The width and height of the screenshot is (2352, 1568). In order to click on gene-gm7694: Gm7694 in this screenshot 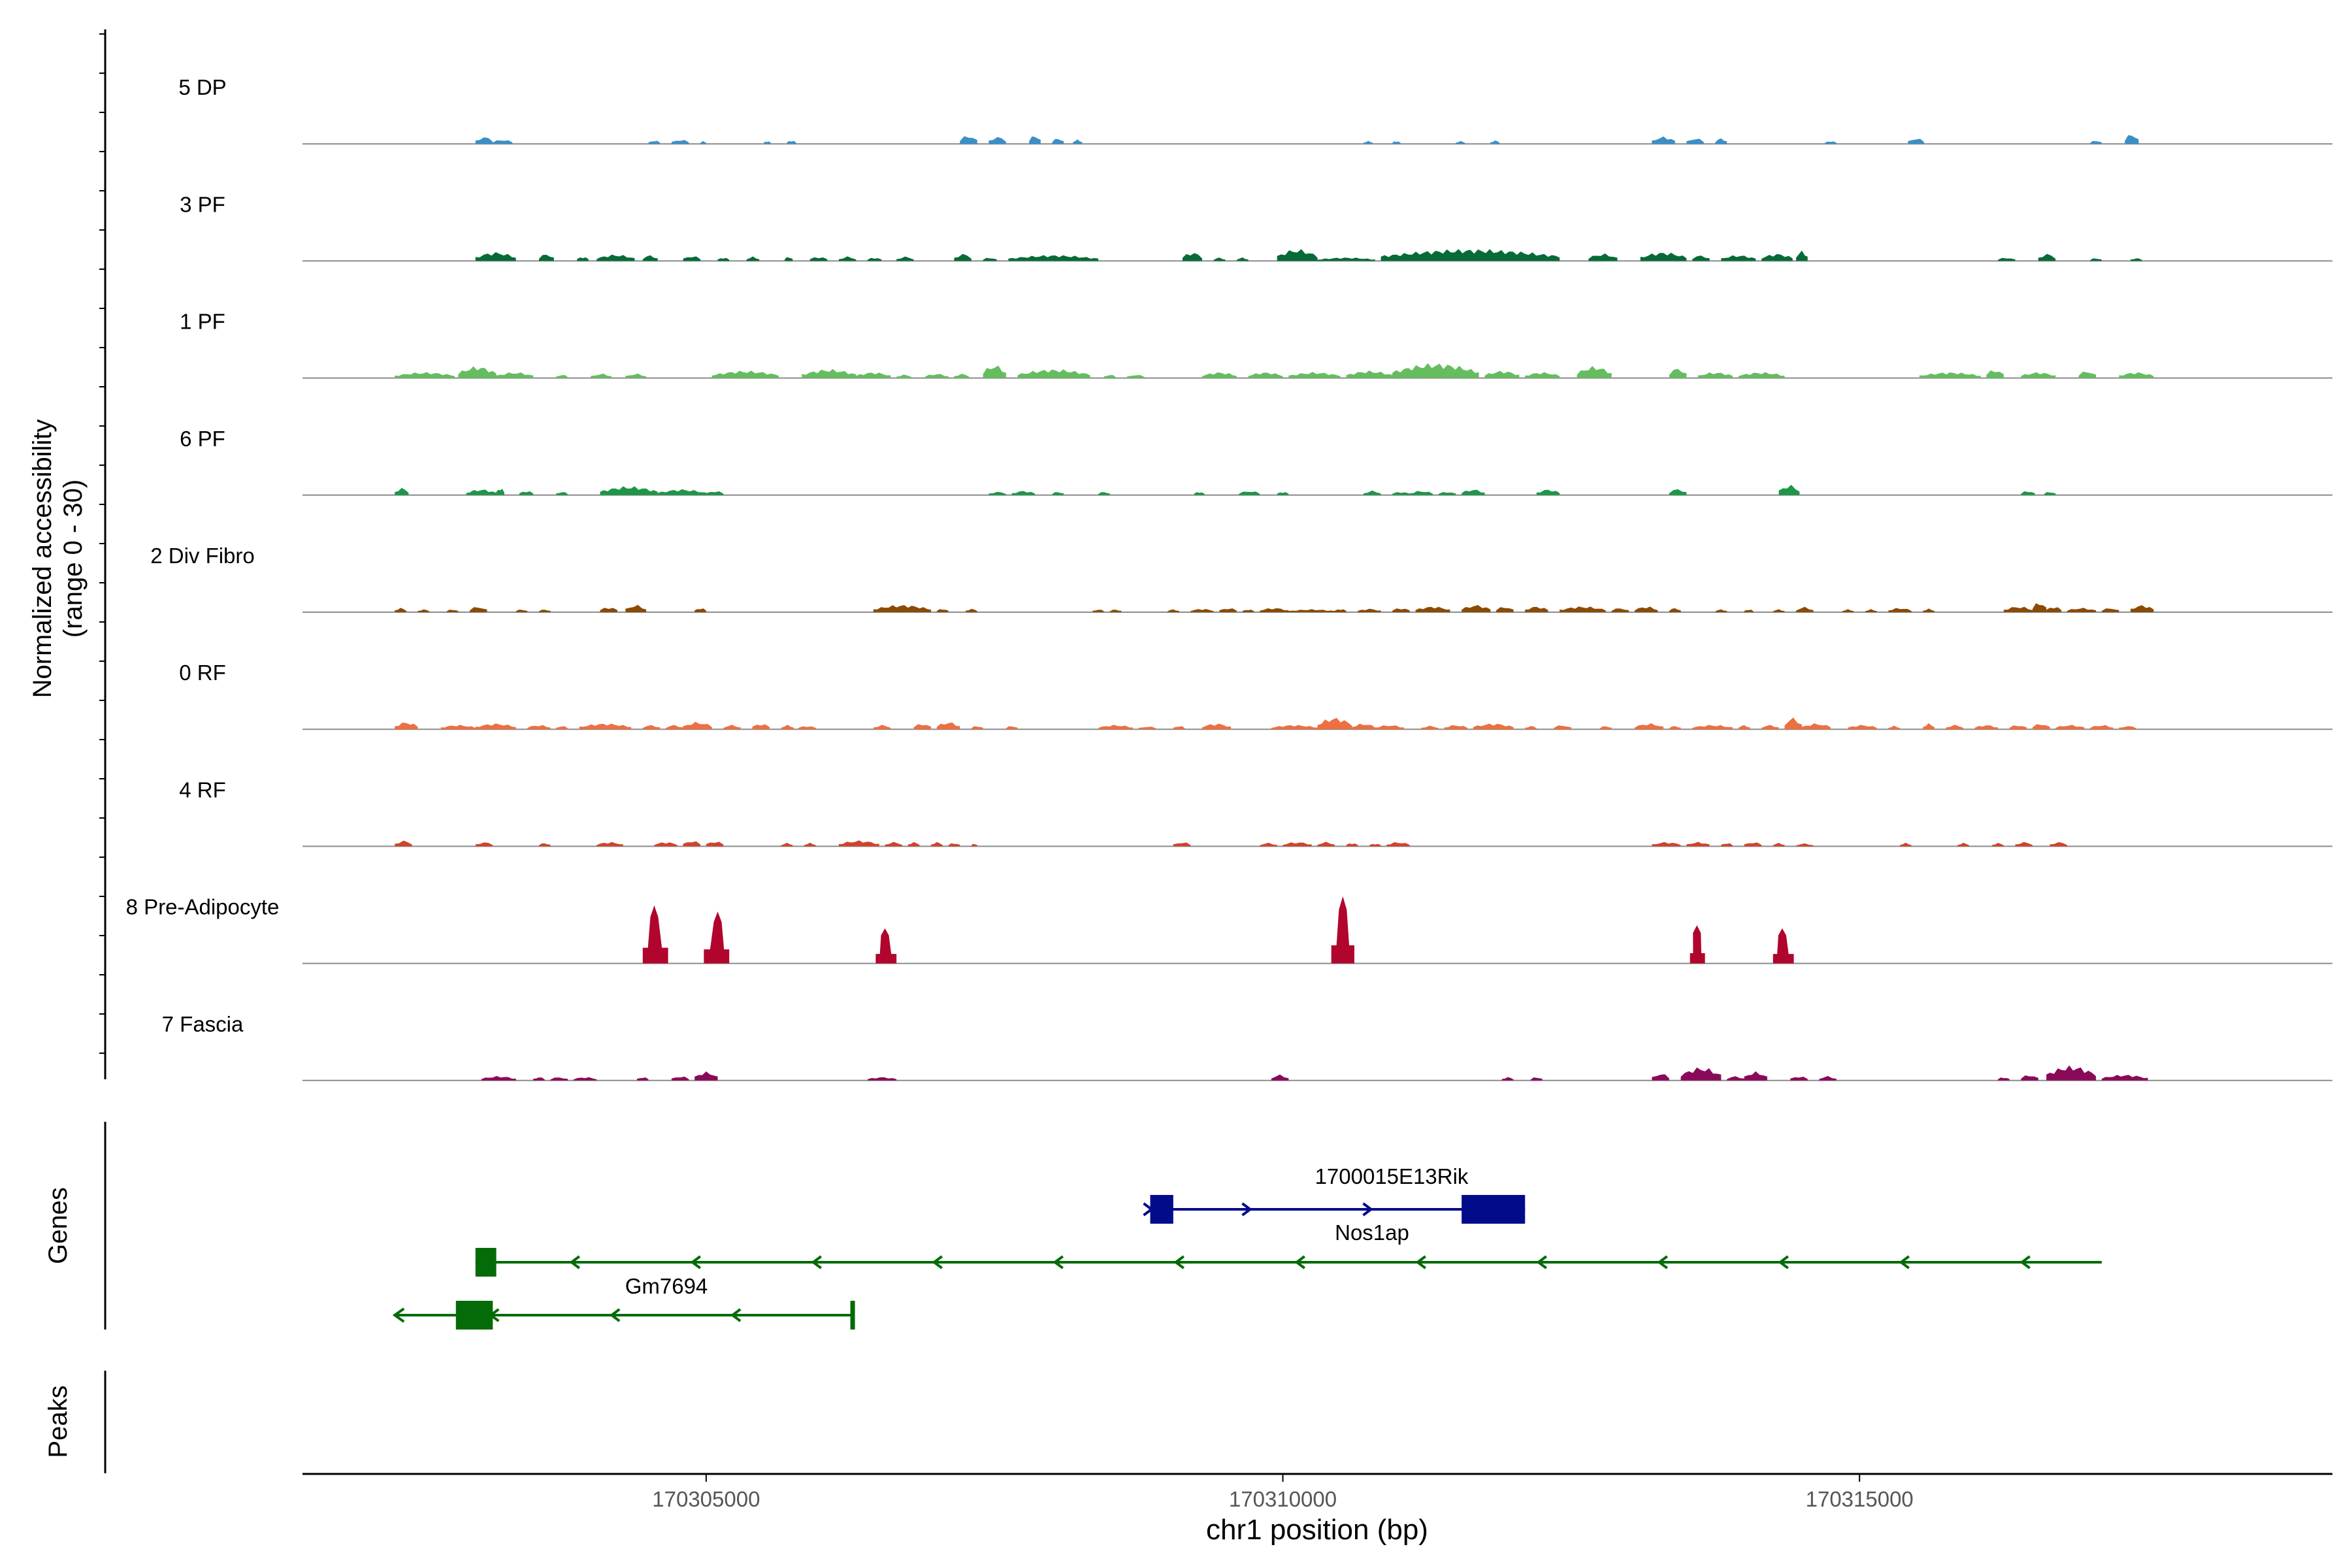, I will do `click(623, 1302)`.